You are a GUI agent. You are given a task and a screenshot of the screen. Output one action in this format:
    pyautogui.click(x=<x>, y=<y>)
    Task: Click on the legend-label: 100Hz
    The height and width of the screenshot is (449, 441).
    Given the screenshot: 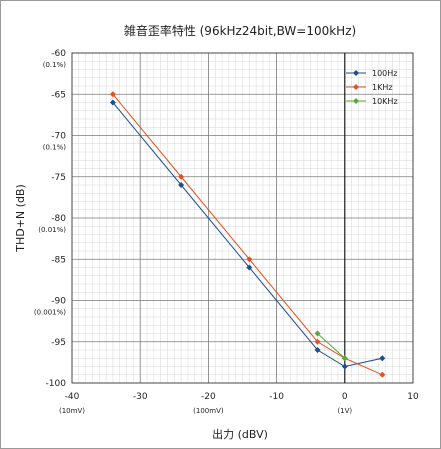 What is the action you would take?
    pyautogui.click(x=384, y=73)
    